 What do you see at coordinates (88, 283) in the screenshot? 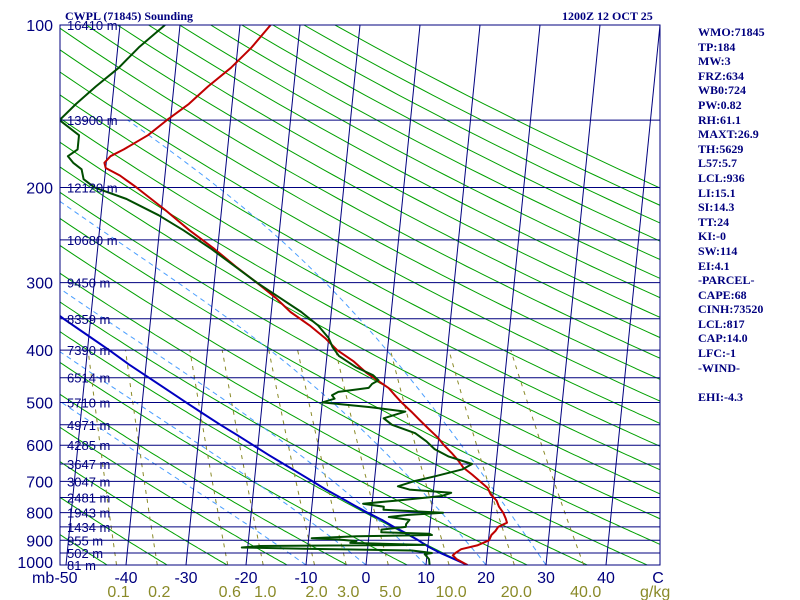
I see `height-label: 9450 m` at bounding box center [88, 283].